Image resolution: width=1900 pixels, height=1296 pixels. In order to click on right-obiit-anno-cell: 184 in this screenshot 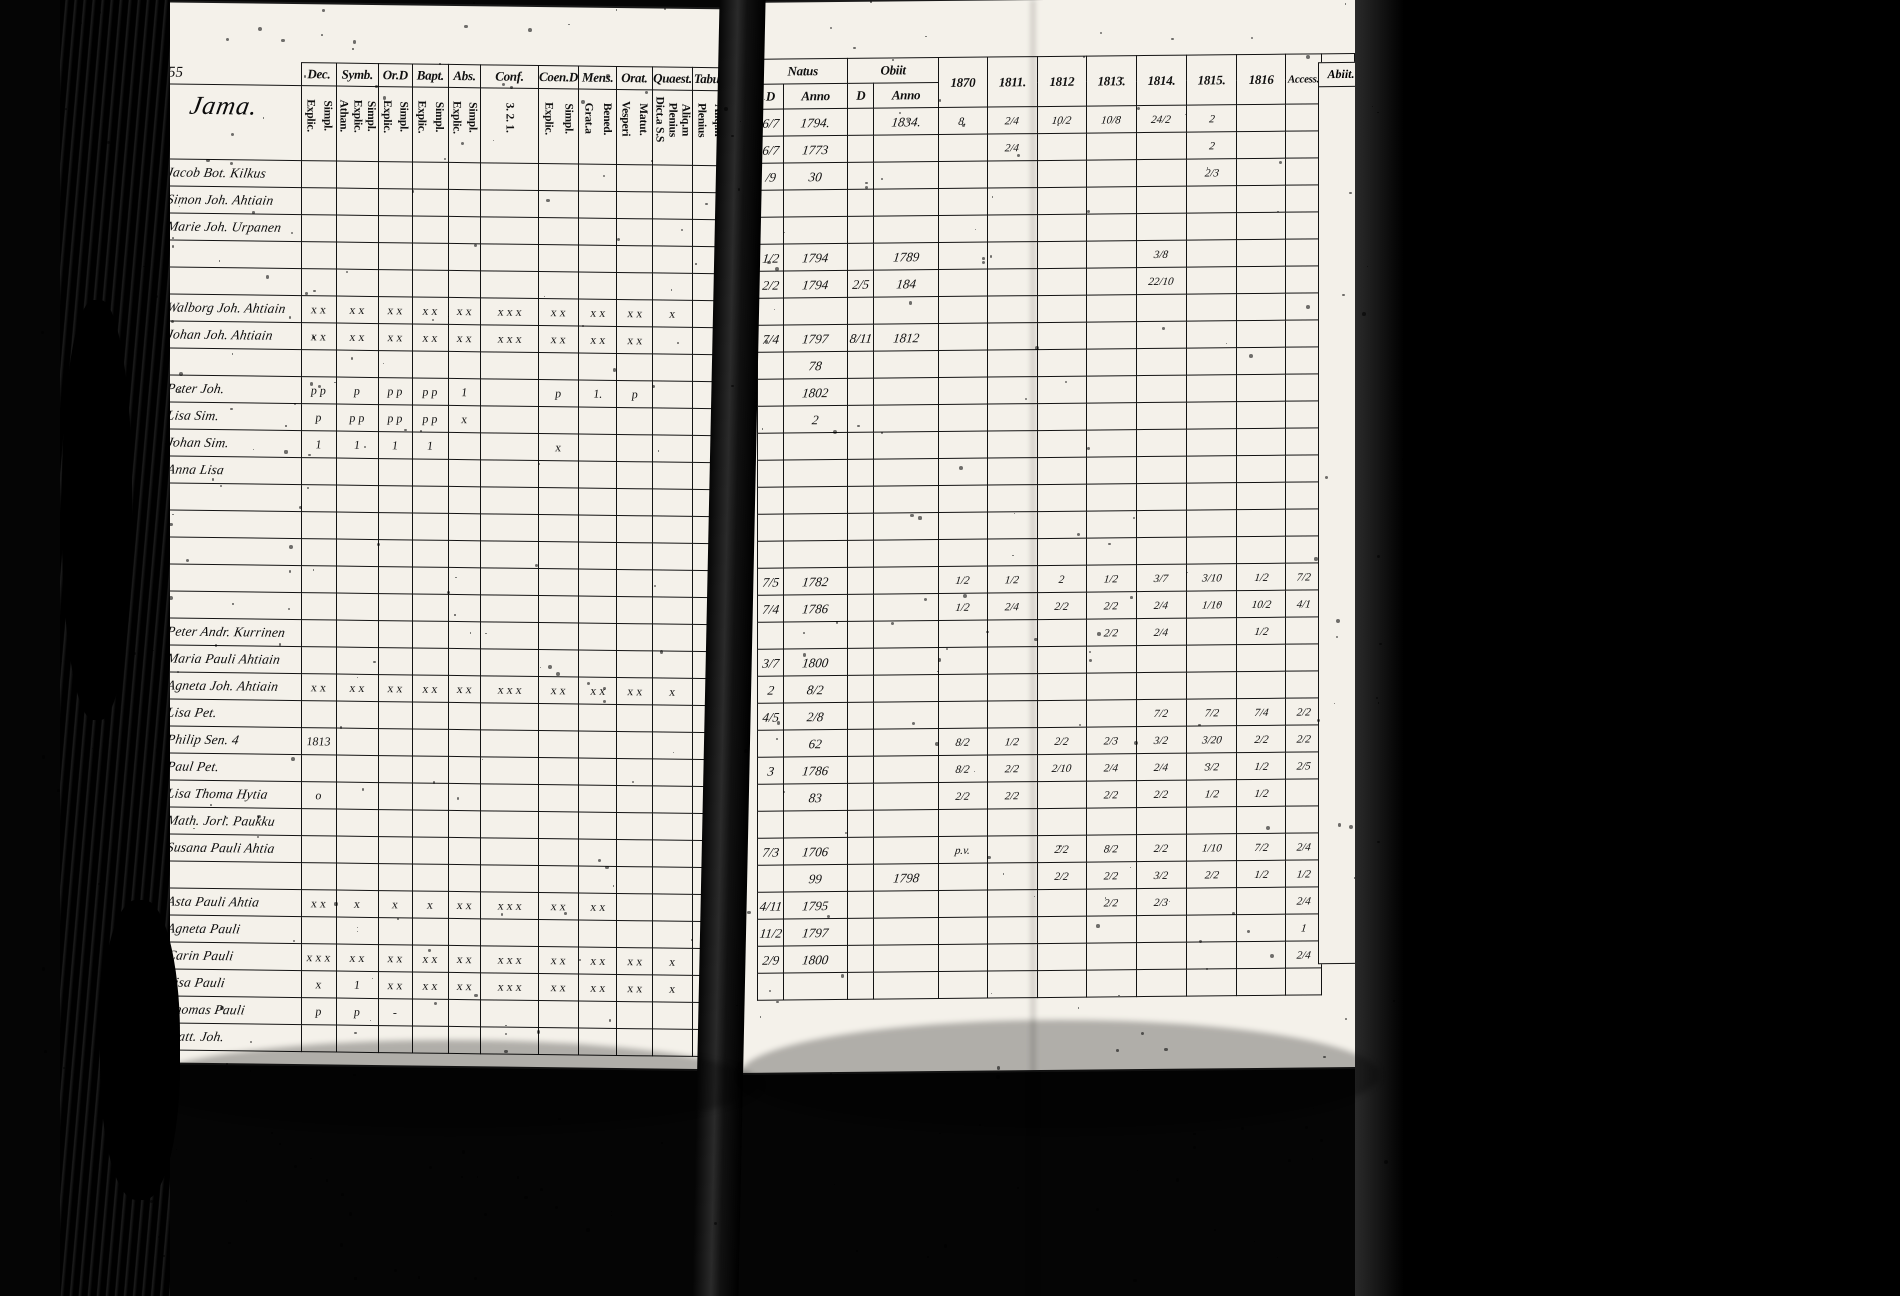, I will do `click(906, 283)`.